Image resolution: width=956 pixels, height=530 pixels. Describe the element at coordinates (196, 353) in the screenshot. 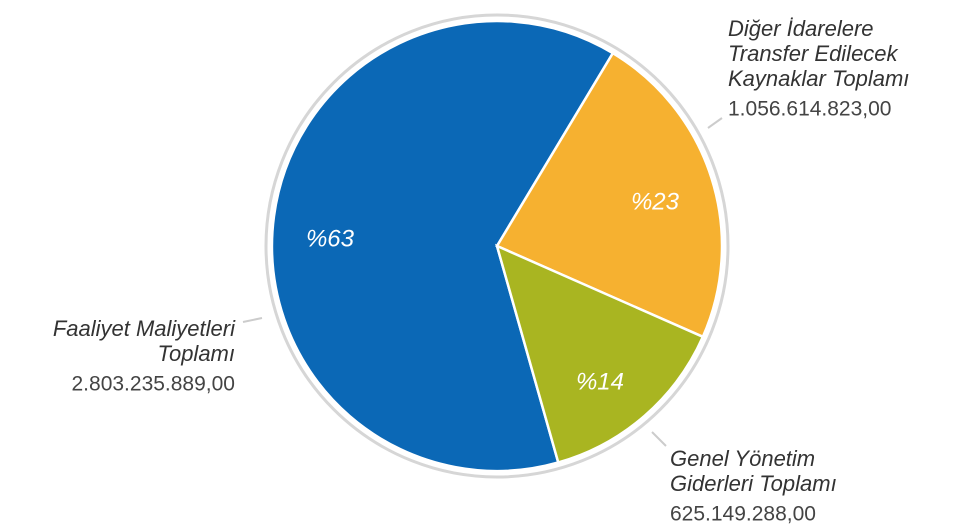

I see `slice-label: Toplamı` at that location.